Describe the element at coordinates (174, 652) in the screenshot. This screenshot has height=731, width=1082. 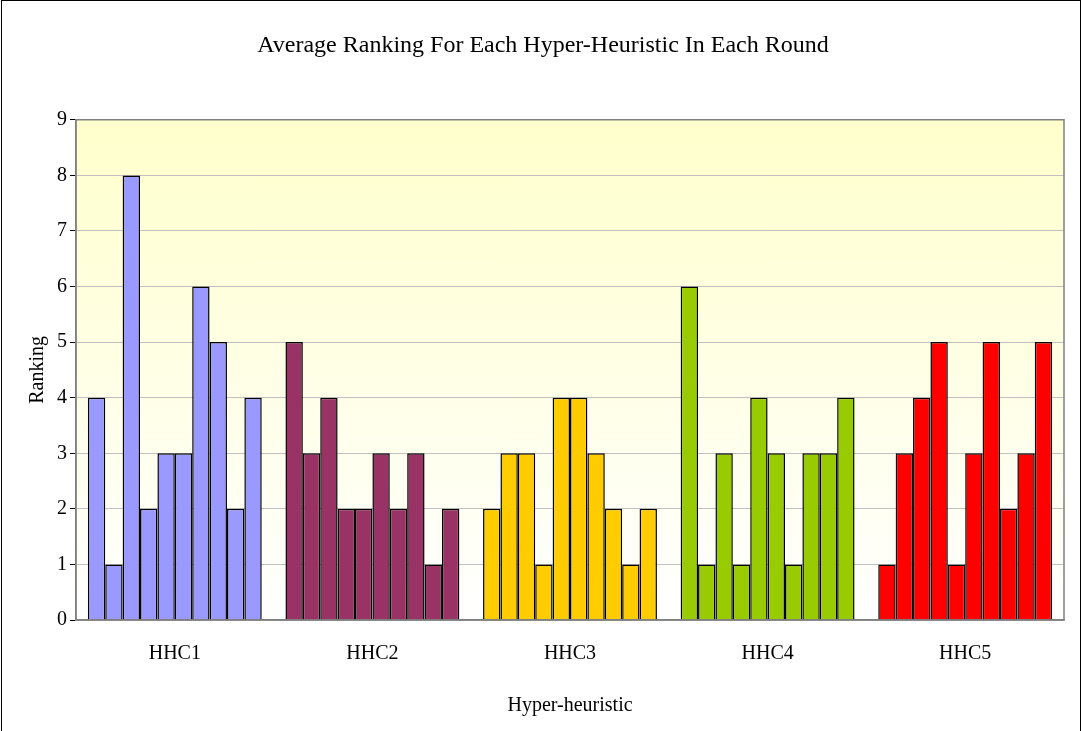
I see `x-tick-label: HHC1` at that location.